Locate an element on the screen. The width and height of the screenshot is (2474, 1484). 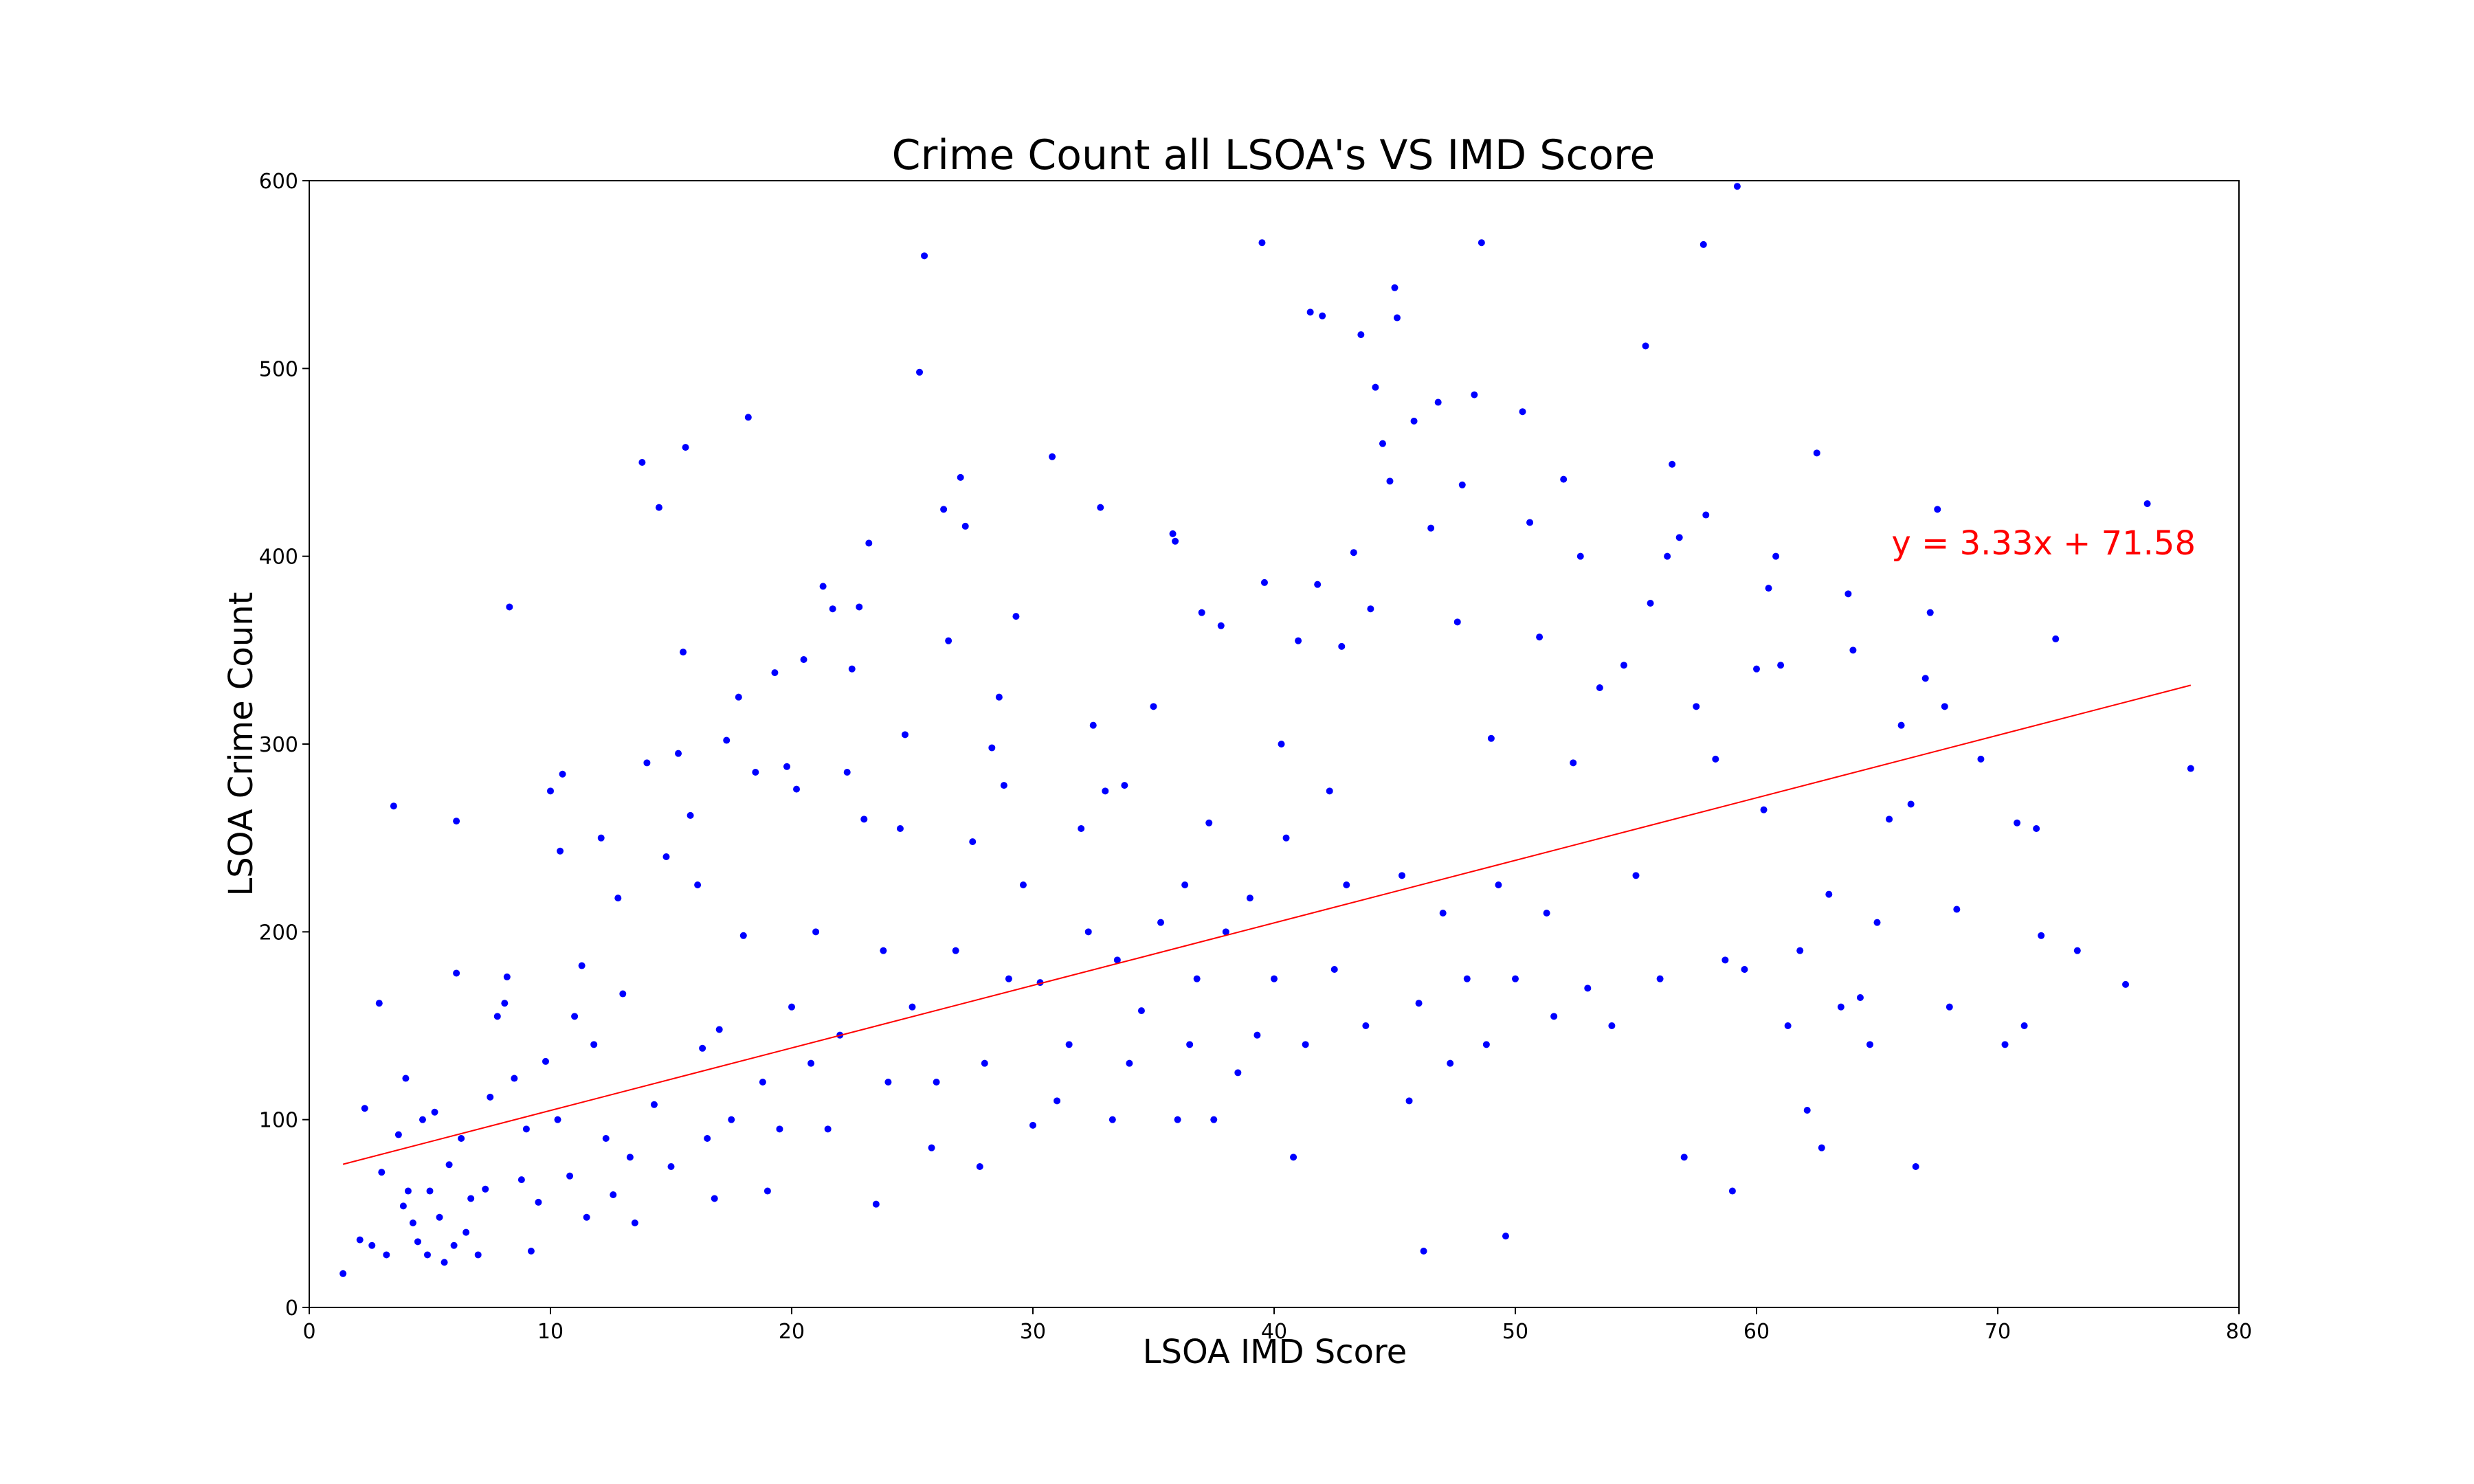
y-tick-label: 100 is located at coordinates (278, 1121).